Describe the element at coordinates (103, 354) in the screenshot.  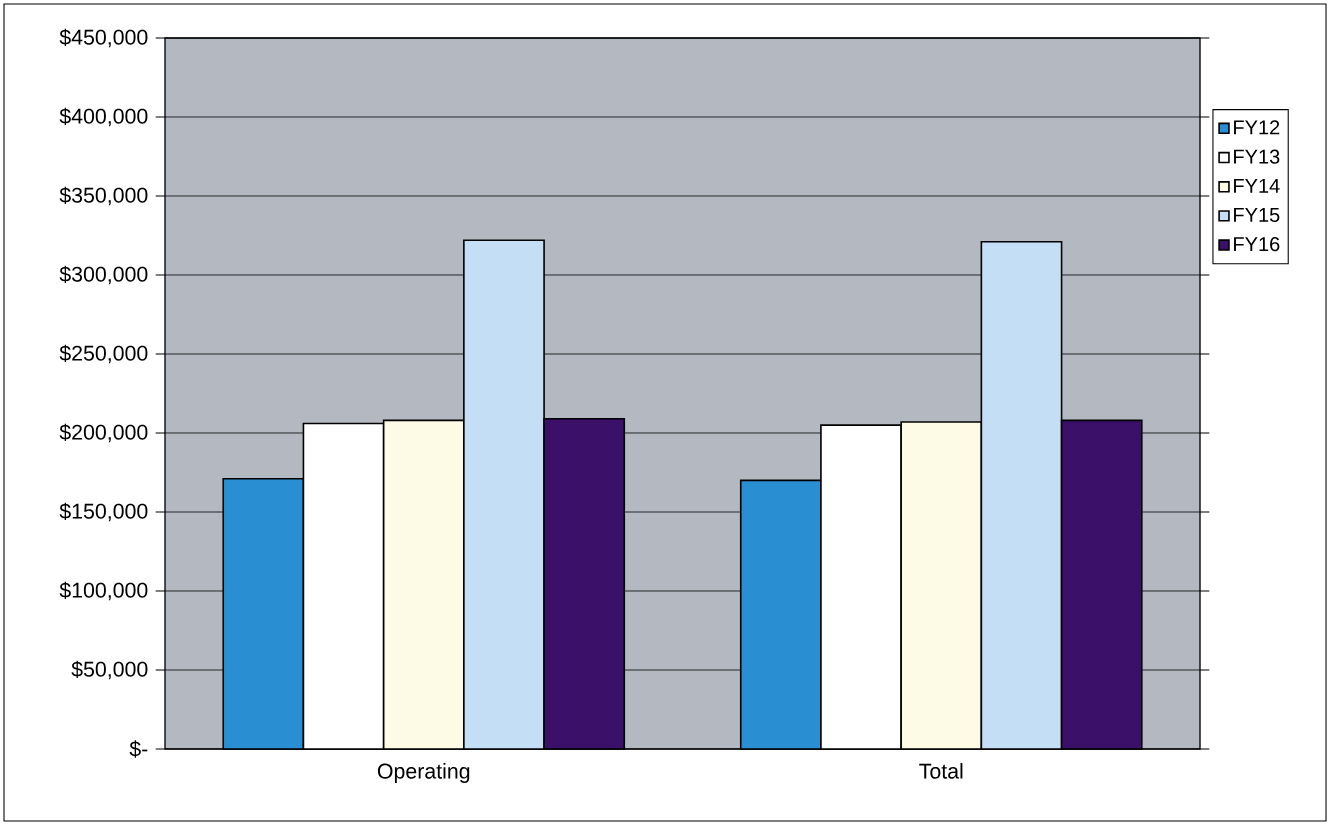
I see `y-tick-label: $250,000` at that location.